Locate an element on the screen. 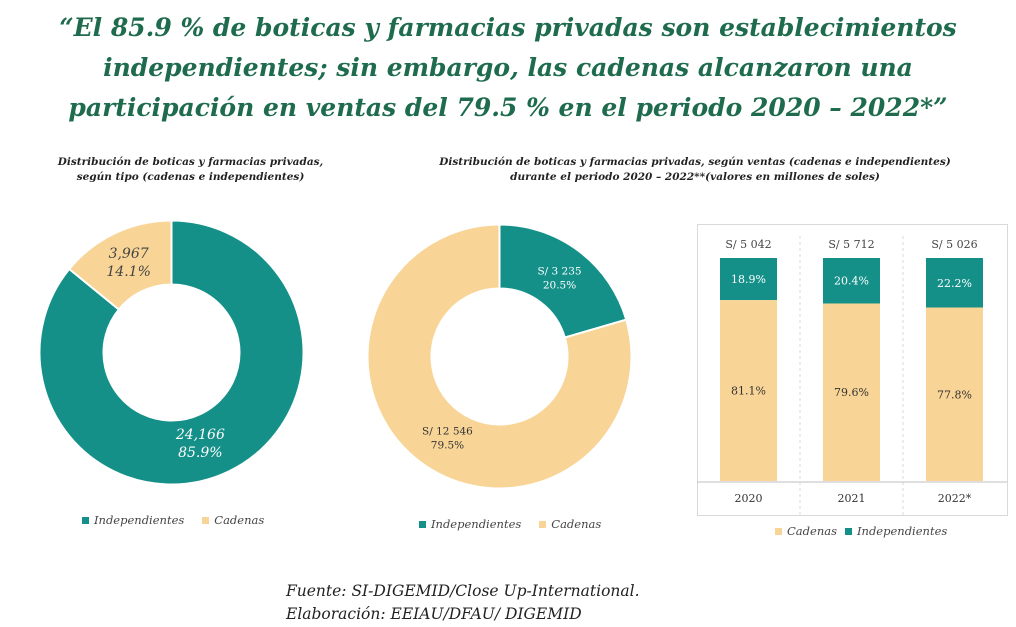 Image resolution: width=1016 pixels, height=627 pixels. donut-label-value-cadenas: 3,967 is located at coordinates (129, 254).